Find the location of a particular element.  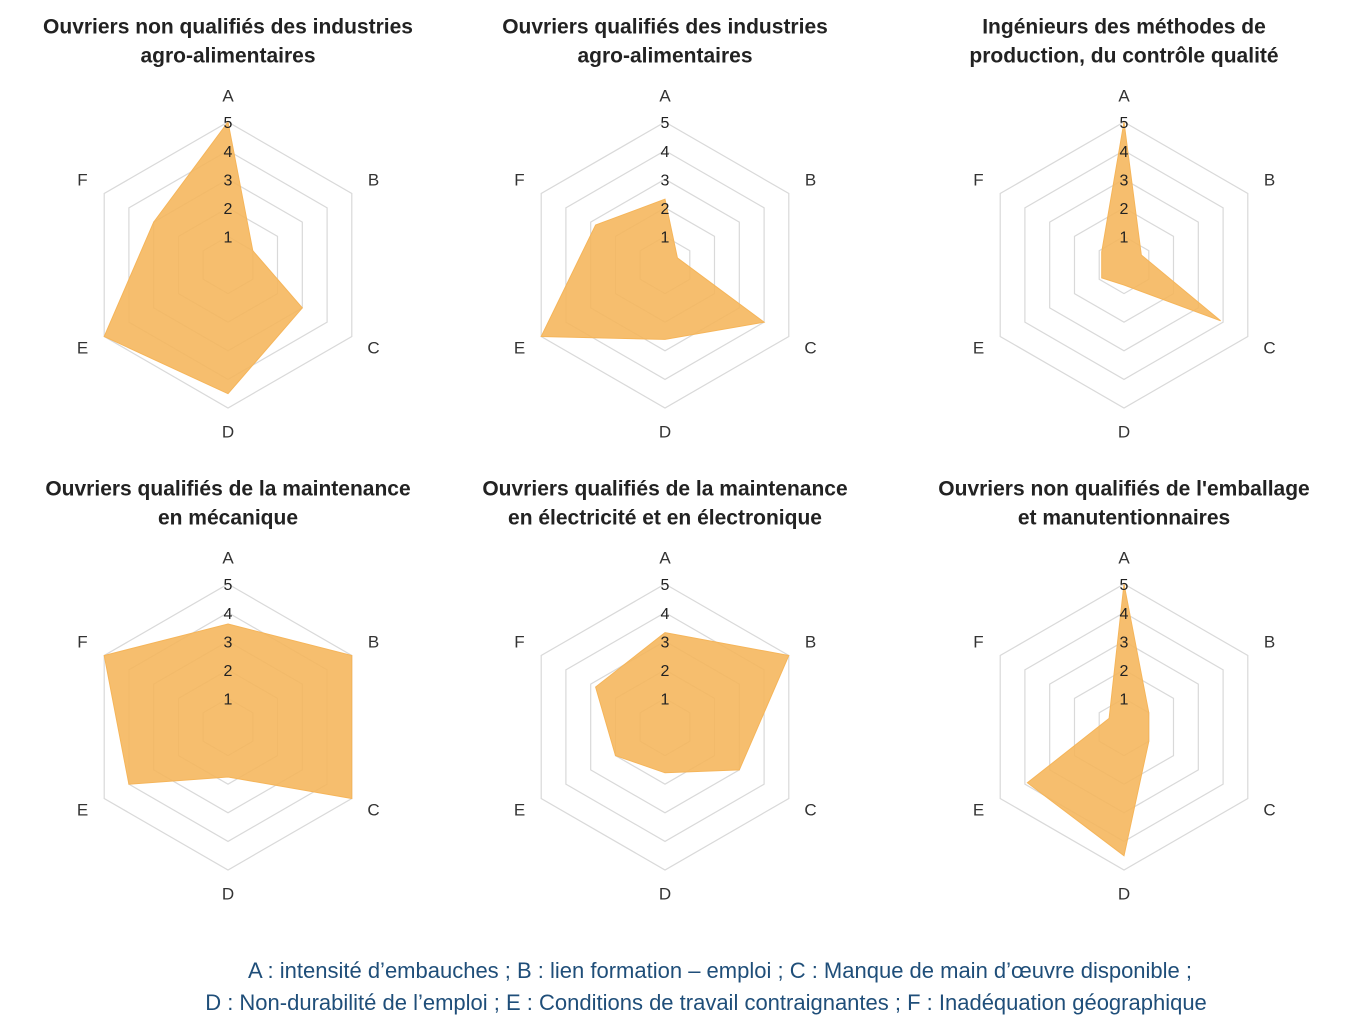

chart-title: et manutentionnaires is located at coordinates (1124, 518).